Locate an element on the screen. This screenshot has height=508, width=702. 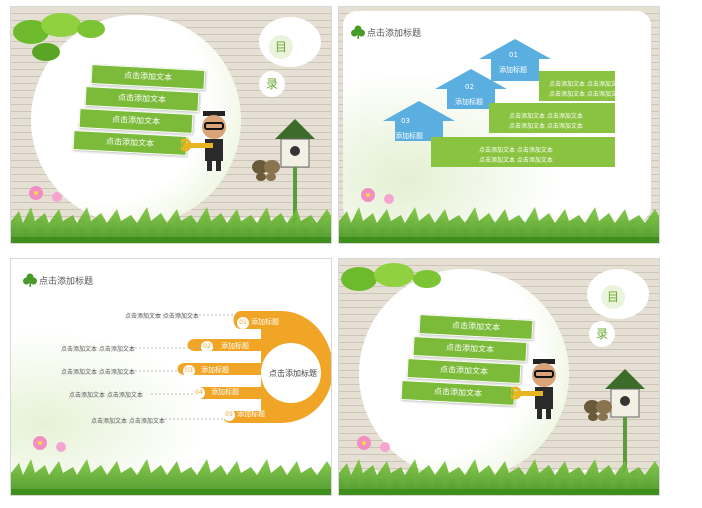
finger-label-5: 添加标题 is located at coordinates (251, 414).